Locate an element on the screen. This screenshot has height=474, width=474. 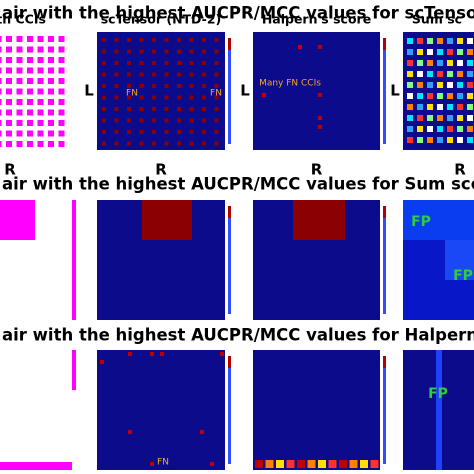
panel-title: scTensor (NTD-2) is located at coordinates (161, 19).